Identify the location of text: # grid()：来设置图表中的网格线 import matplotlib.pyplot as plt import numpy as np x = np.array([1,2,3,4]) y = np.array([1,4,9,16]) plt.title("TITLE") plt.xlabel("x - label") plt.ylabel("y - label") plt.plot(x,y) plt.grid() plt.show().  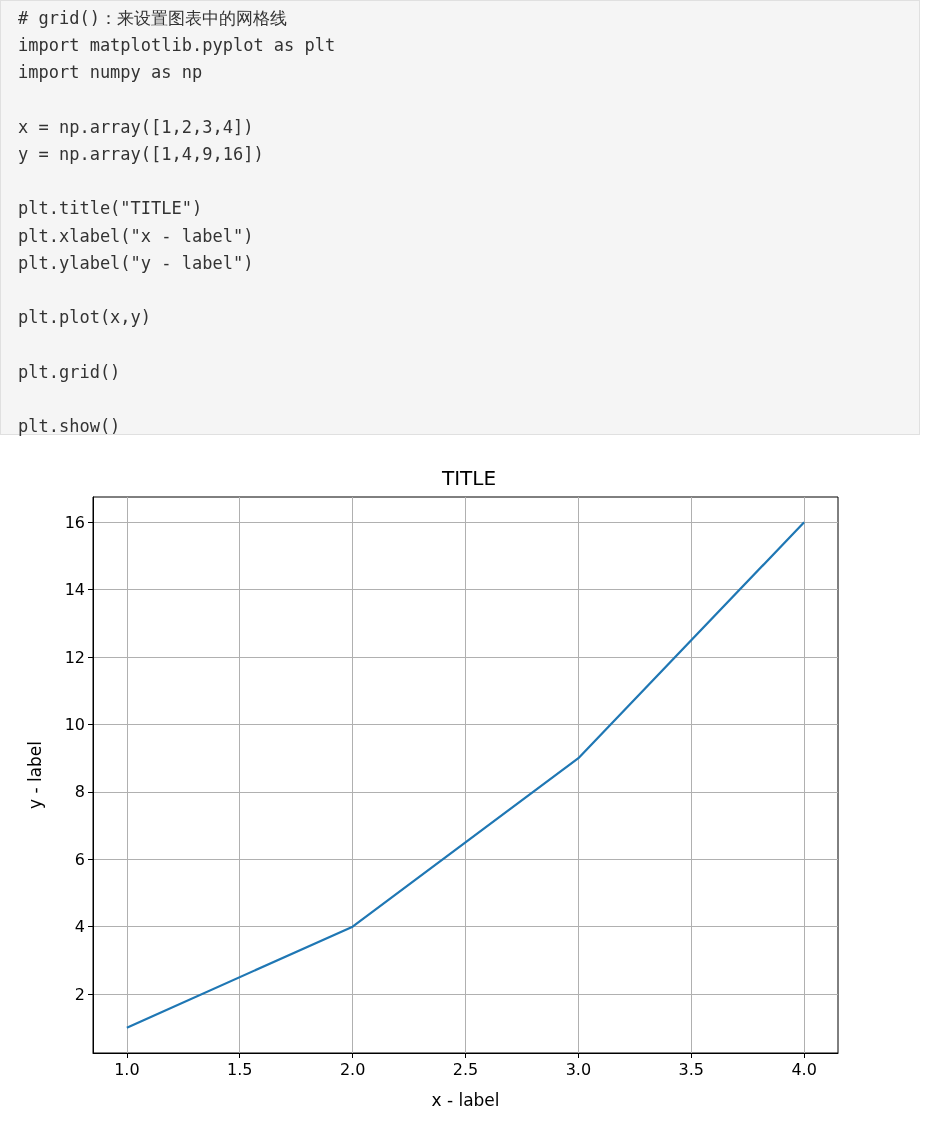
(177, 222).